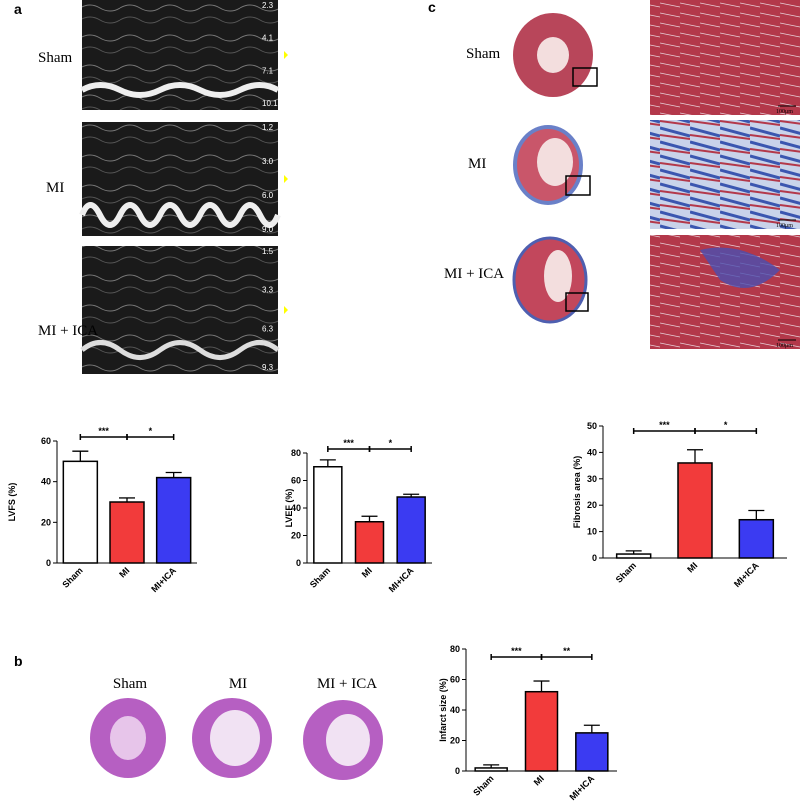 This screenshot has height=804, width=800. What do you see at coordinates (18, 9) in the screenshot?
I see `panel-label: a` at bounding box center [18, 9].